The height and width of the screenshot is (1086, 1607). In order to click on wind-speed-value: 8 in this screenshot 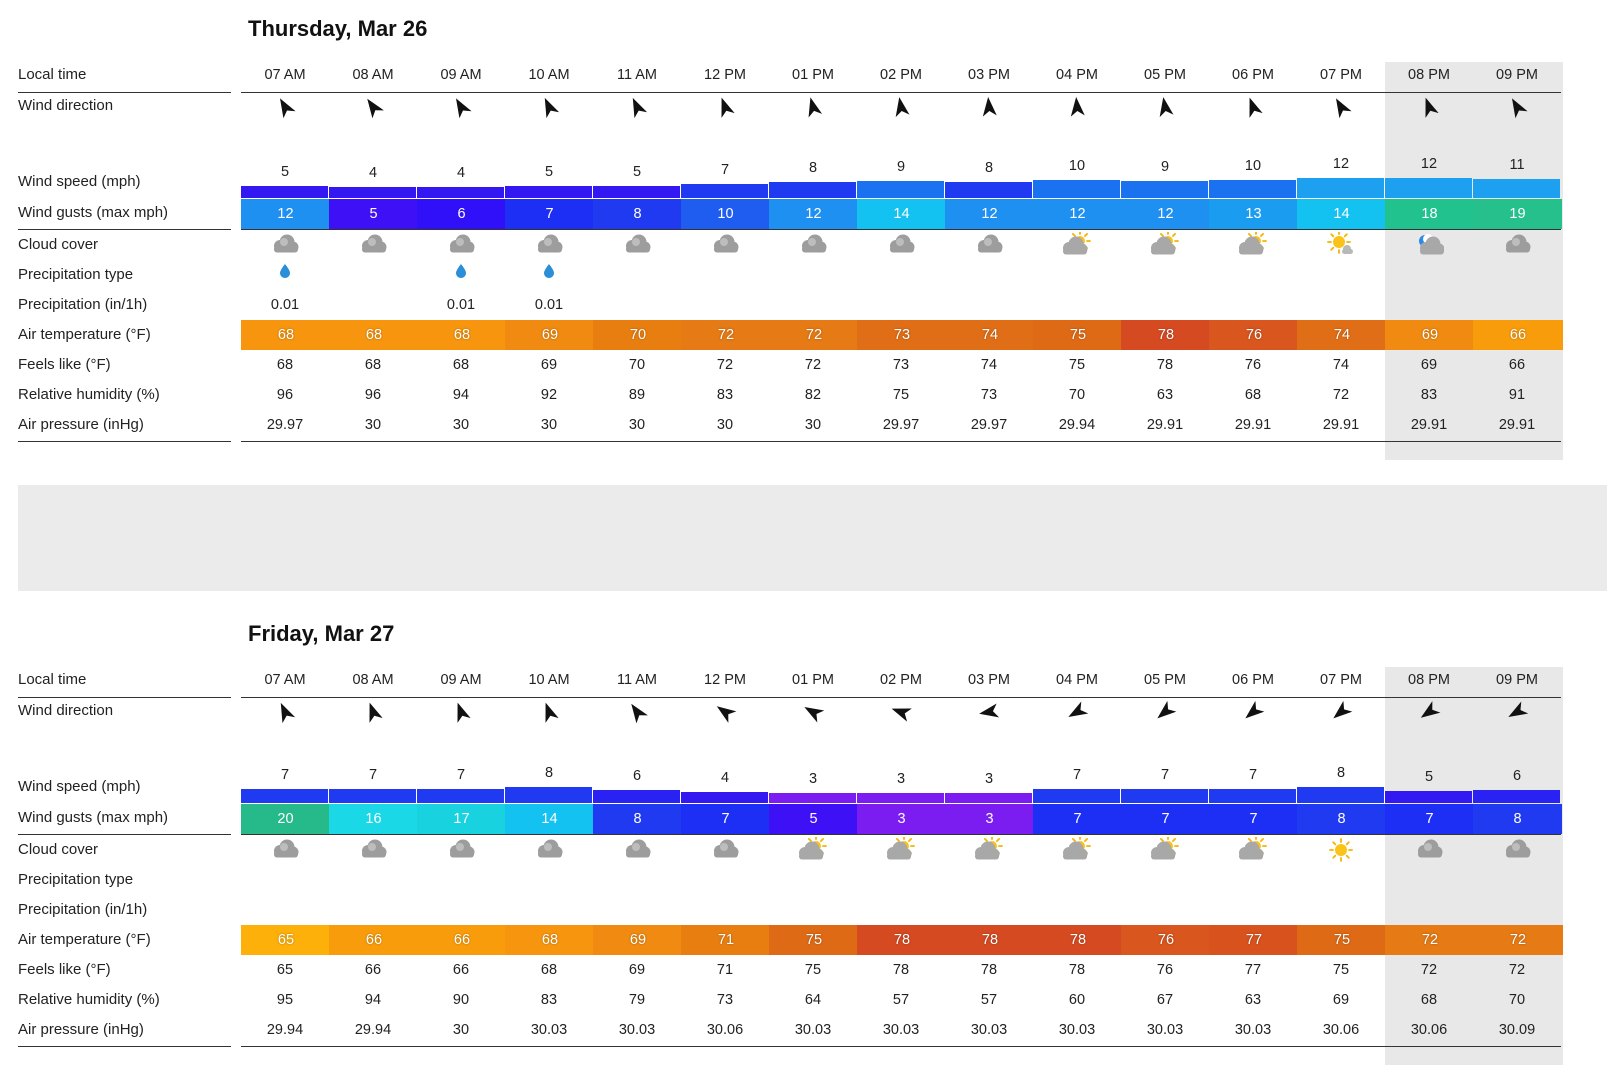, I will do `click(549, 773)`.